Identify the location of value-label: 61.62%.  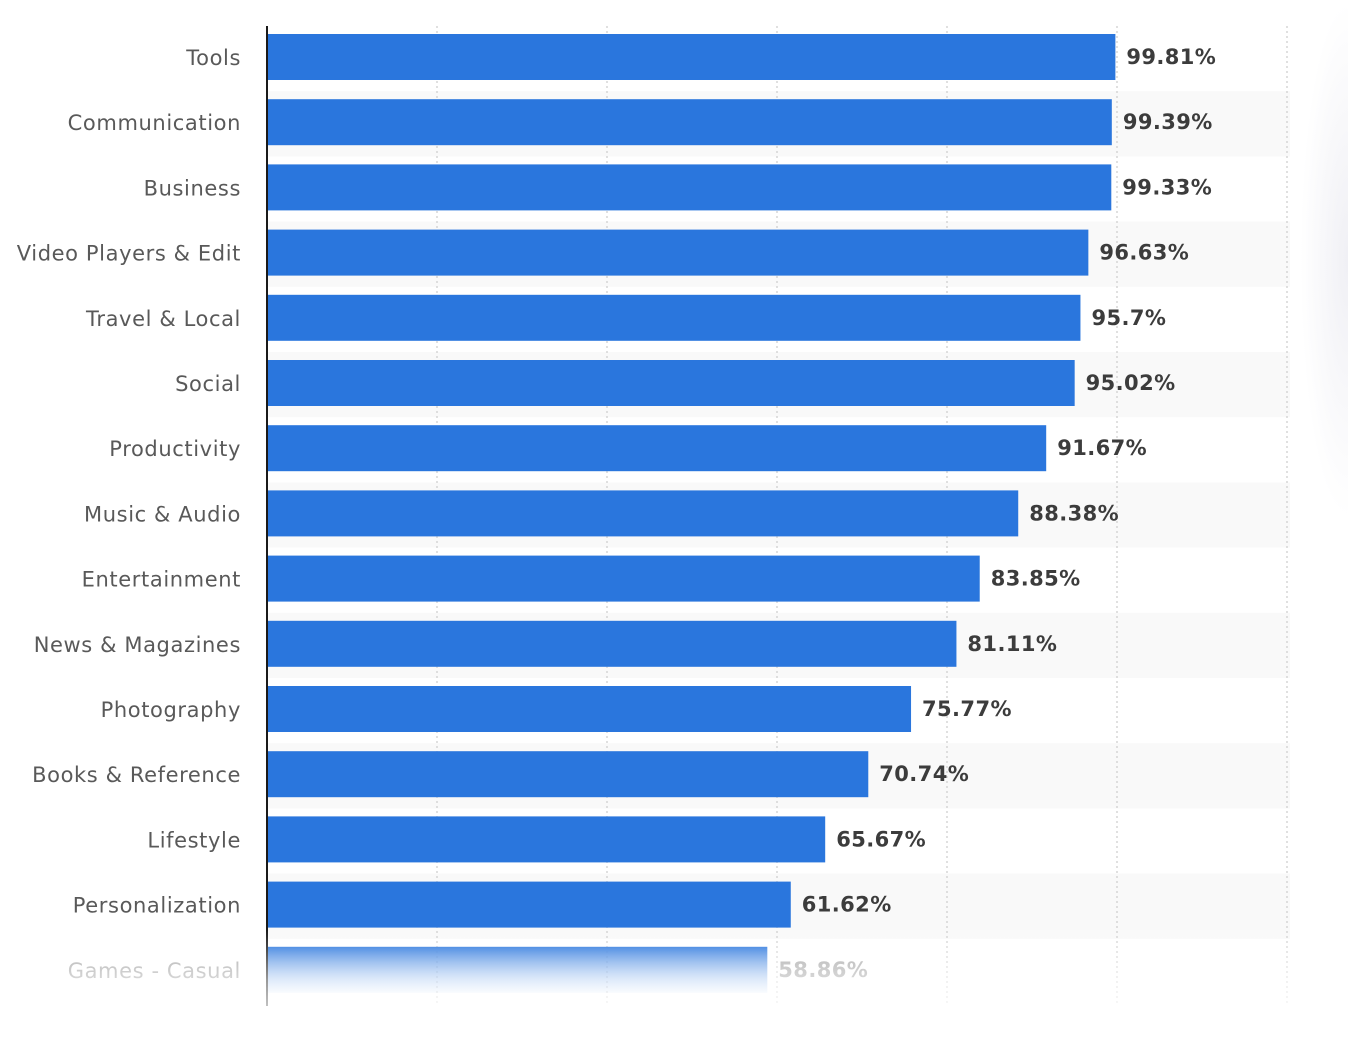
(847, 905).